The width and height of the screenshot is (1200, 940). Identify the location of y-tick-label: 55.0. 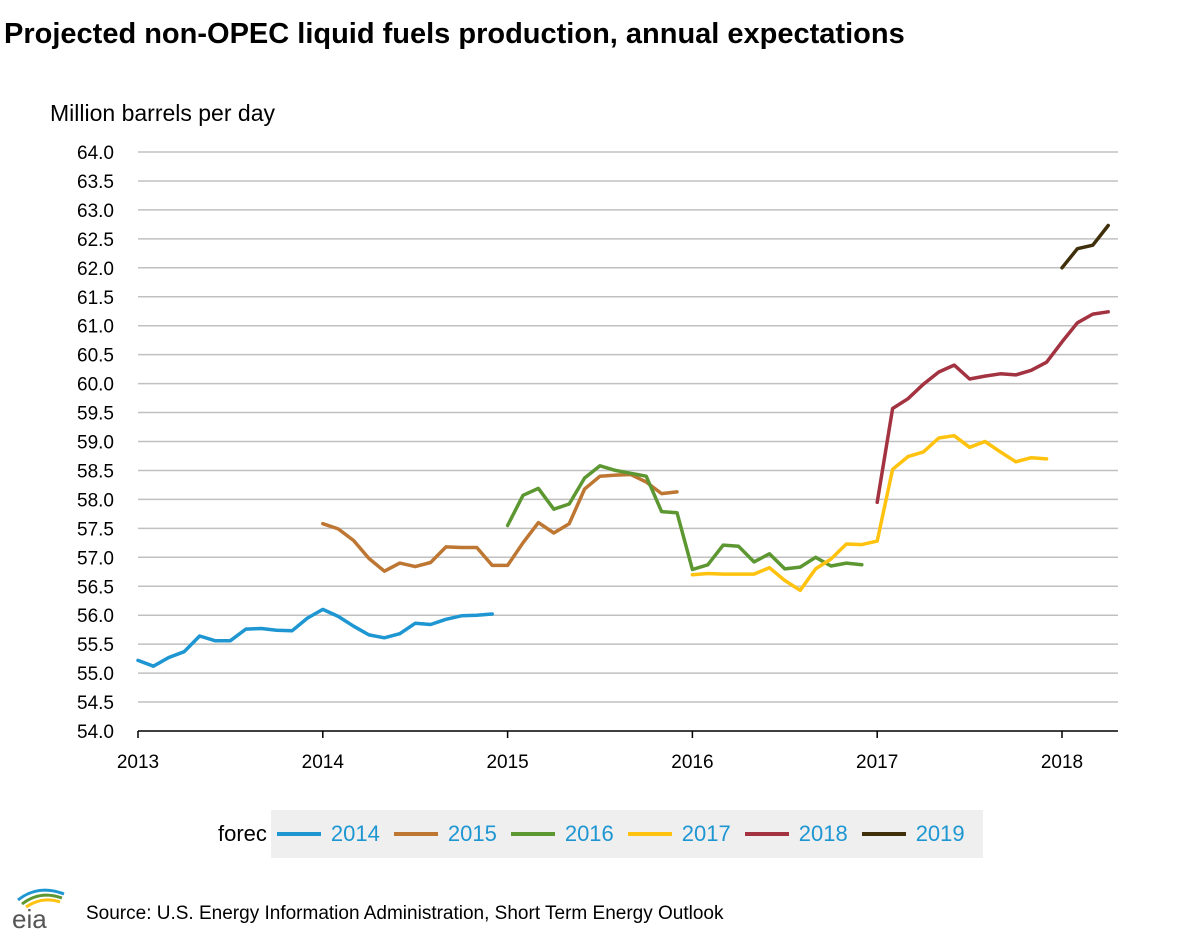
(95, 674).